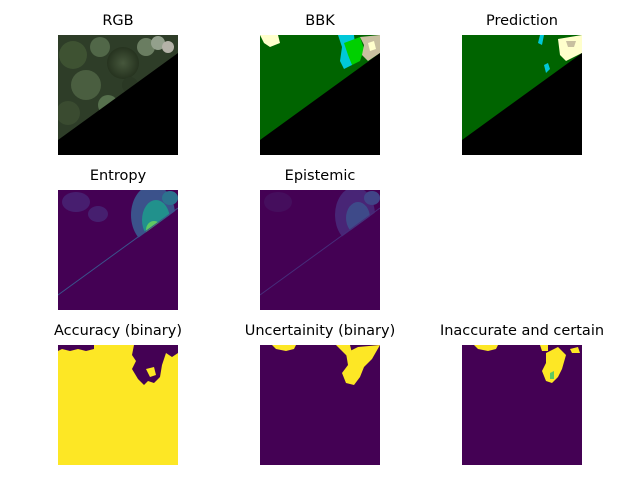 The width and height of the screenshot is (640, 480). I want to click on panel-title-accuracy: Accuracy (binary), so click(118, 331).